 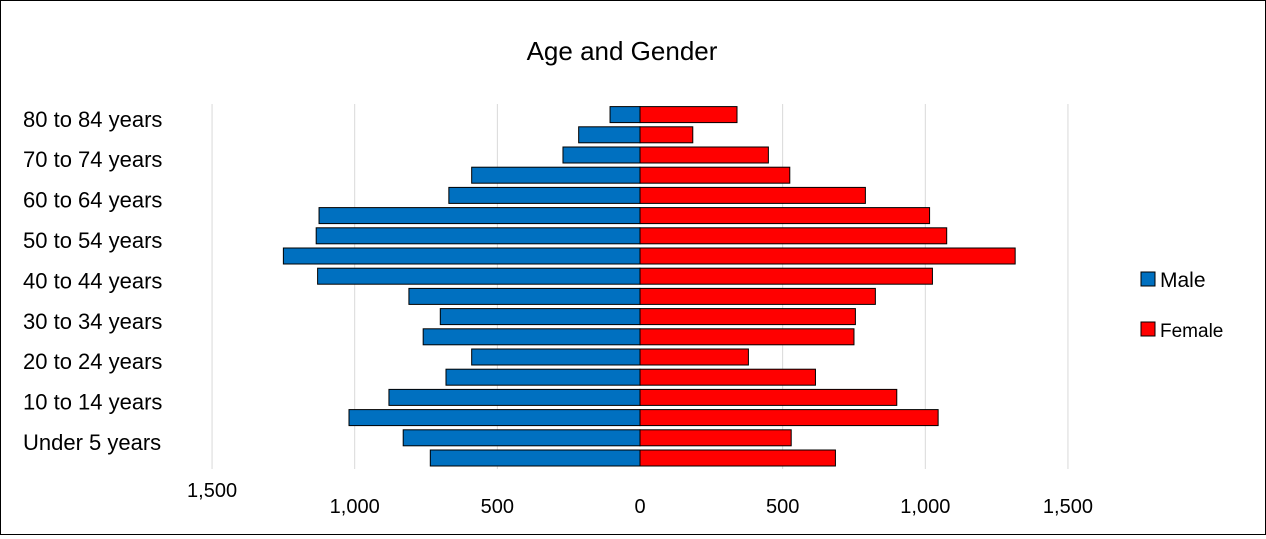 What do you see at coordinates (92, 159) in the screenshot?
I see `category-label: 70 to 74 years` at bounding box center [92, 159].